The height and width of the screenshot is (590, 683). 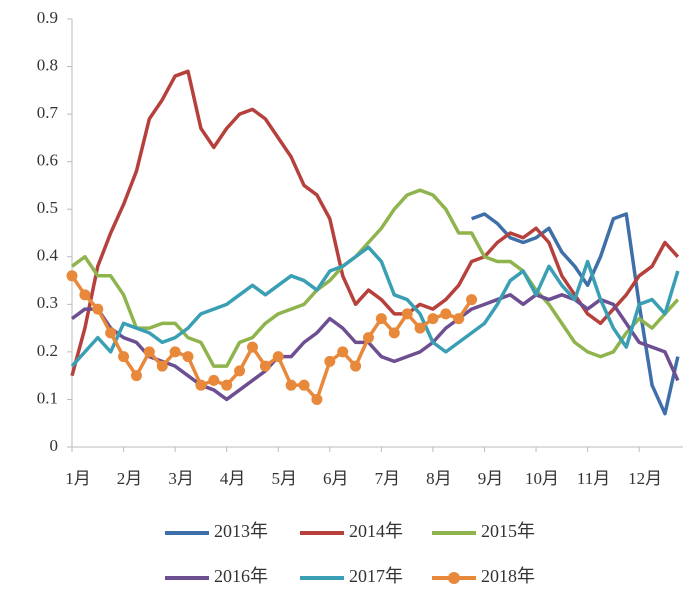 I want to click on y-tick-label: 0.7, so click(x=48, y=112).